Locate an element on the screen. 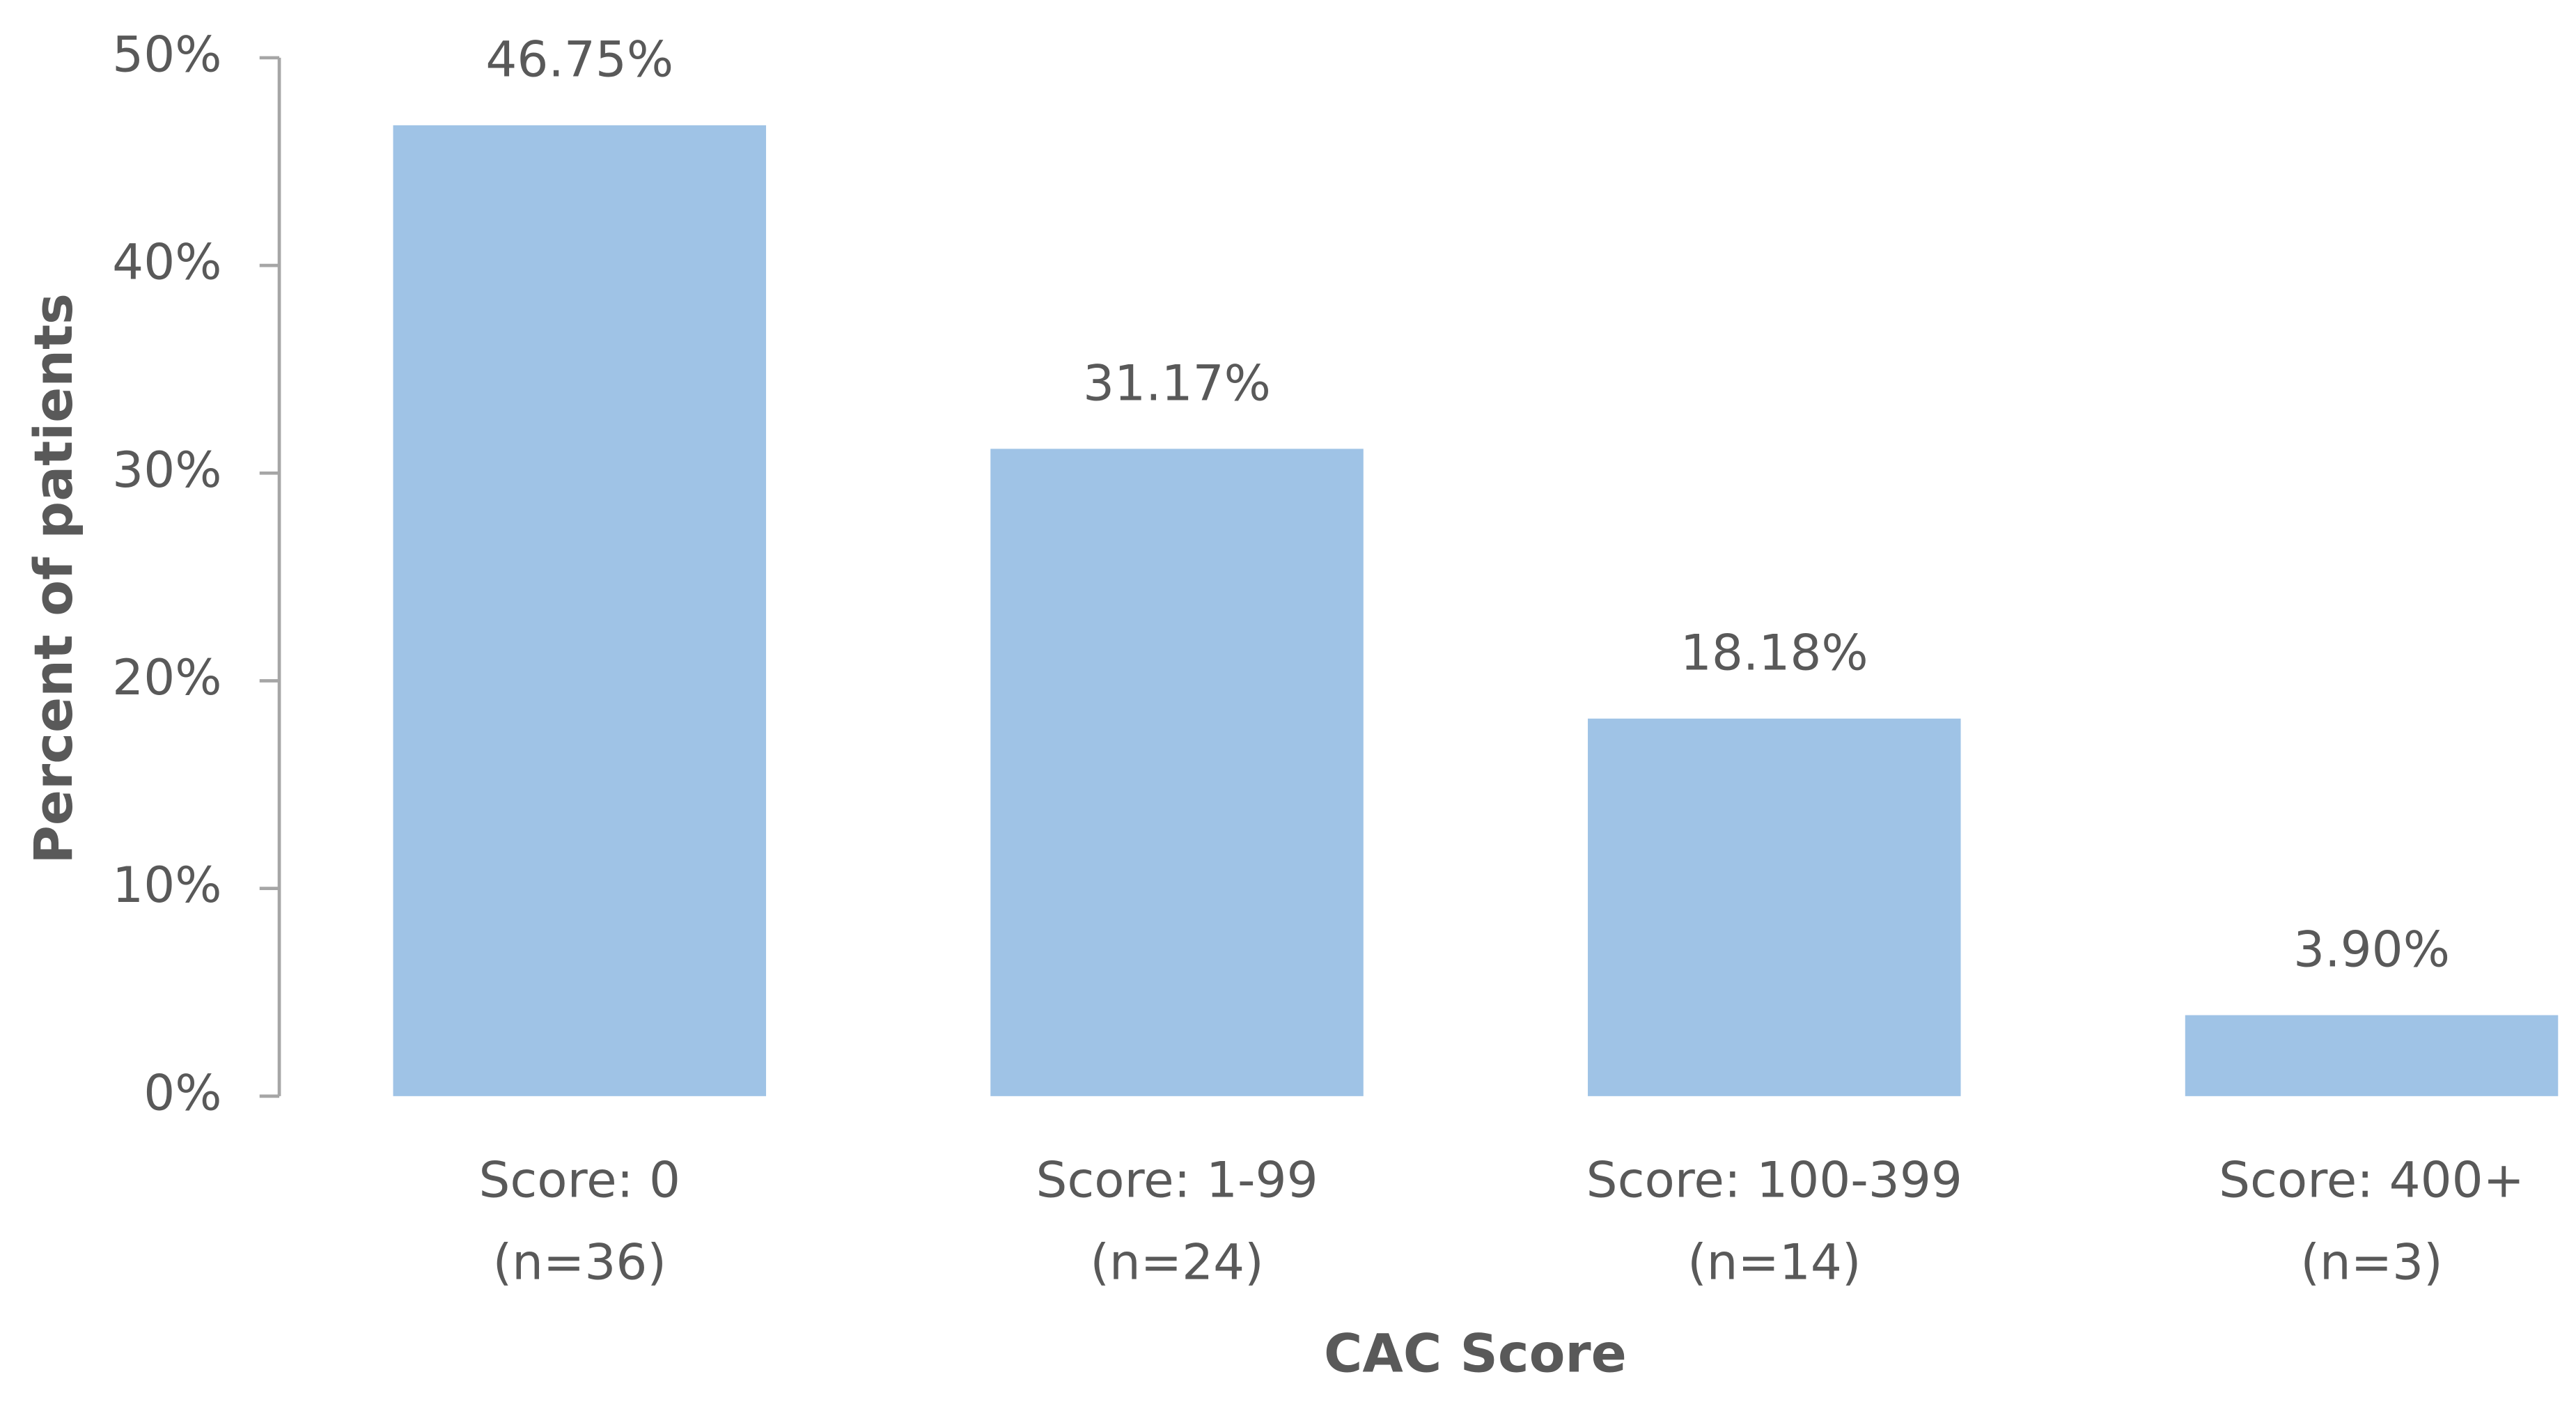 The width and height of the screenshot is (2576, 1402). y-axis-title: Percent of patients is located at coordinates (54, 578).